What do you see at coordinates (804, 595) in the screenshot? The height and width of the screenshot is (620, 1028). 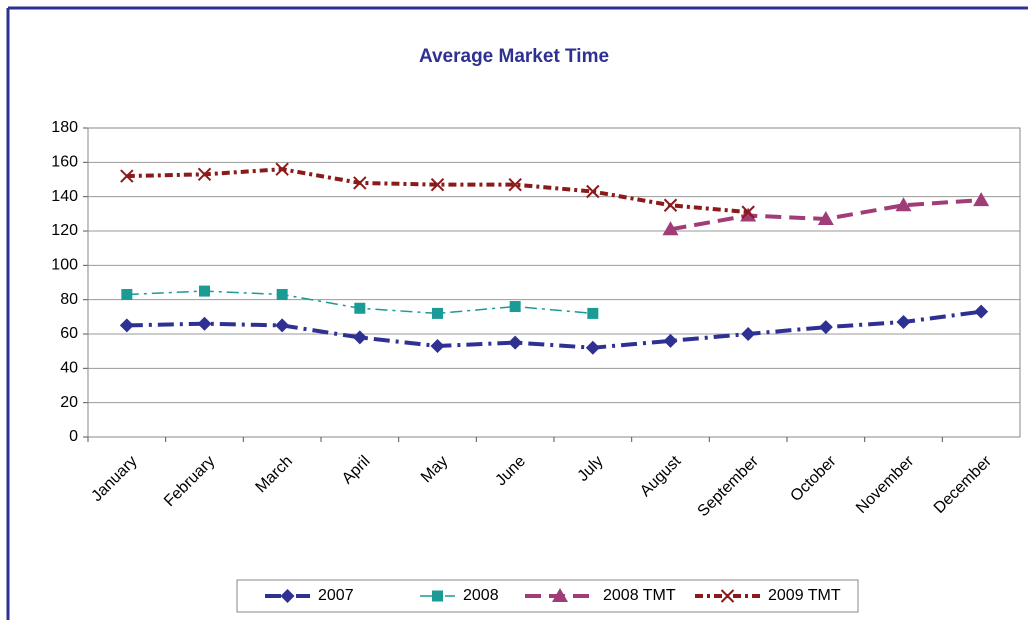 I see `legend-label: 2009 TMT` at bounding box center [804, 595].